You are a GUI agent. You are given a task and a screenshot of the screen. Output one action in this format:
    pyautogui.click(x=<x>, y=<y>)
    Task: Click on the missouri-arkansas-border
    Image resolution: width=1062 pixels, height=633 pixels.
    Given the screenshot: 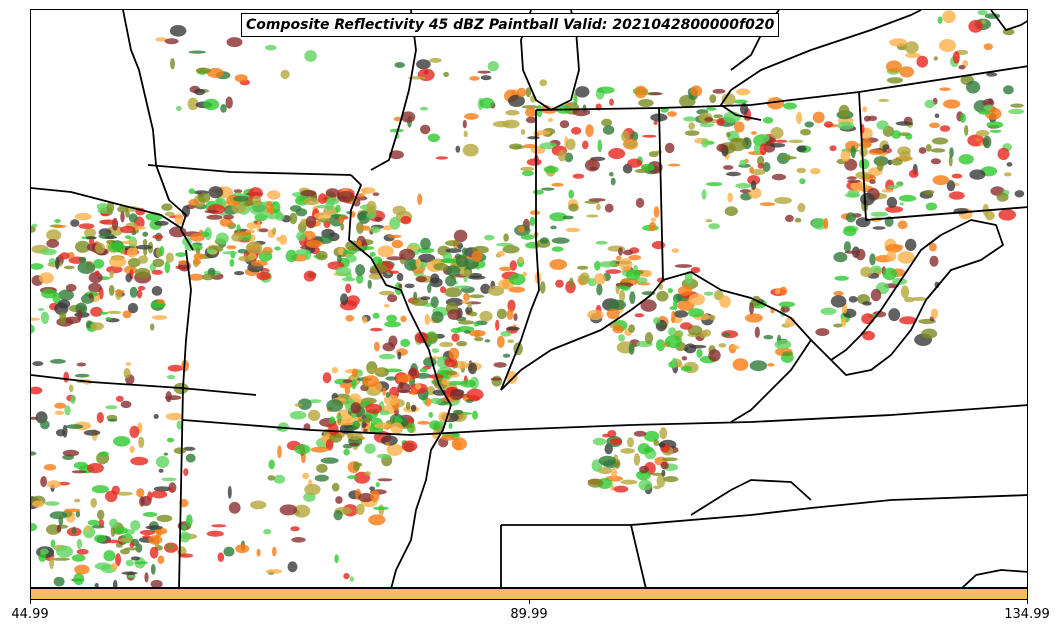 What is the action you would take?
    pyautogui.click(x=144, y=385)
    